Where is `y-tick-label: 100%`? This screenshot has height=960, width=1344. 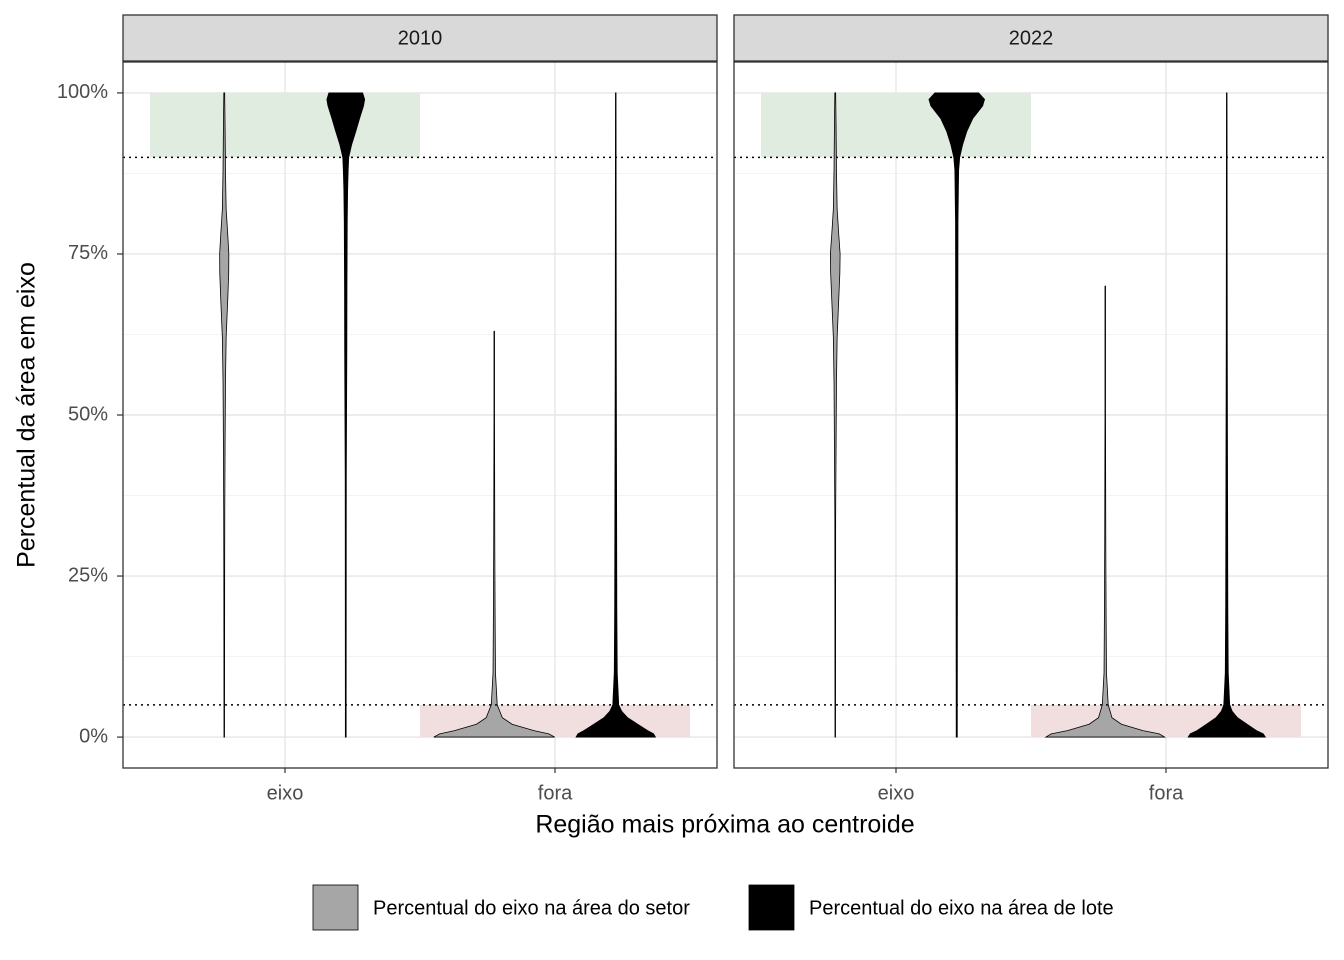
y-tick-label: 100% is located at coordinates (82, 92).